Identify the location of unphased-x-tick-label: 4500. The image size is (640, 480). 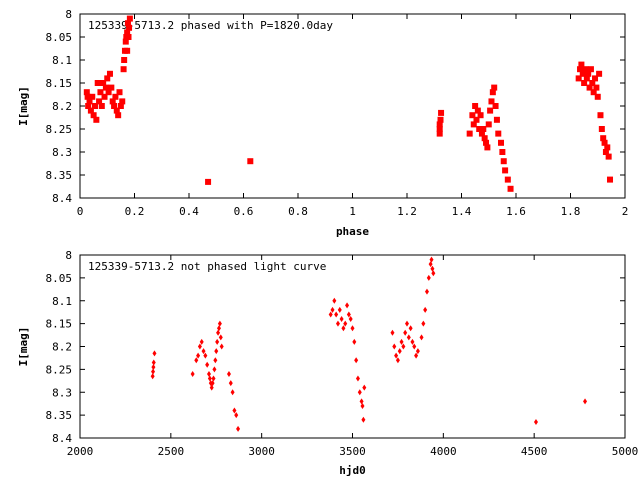
(534, 451).